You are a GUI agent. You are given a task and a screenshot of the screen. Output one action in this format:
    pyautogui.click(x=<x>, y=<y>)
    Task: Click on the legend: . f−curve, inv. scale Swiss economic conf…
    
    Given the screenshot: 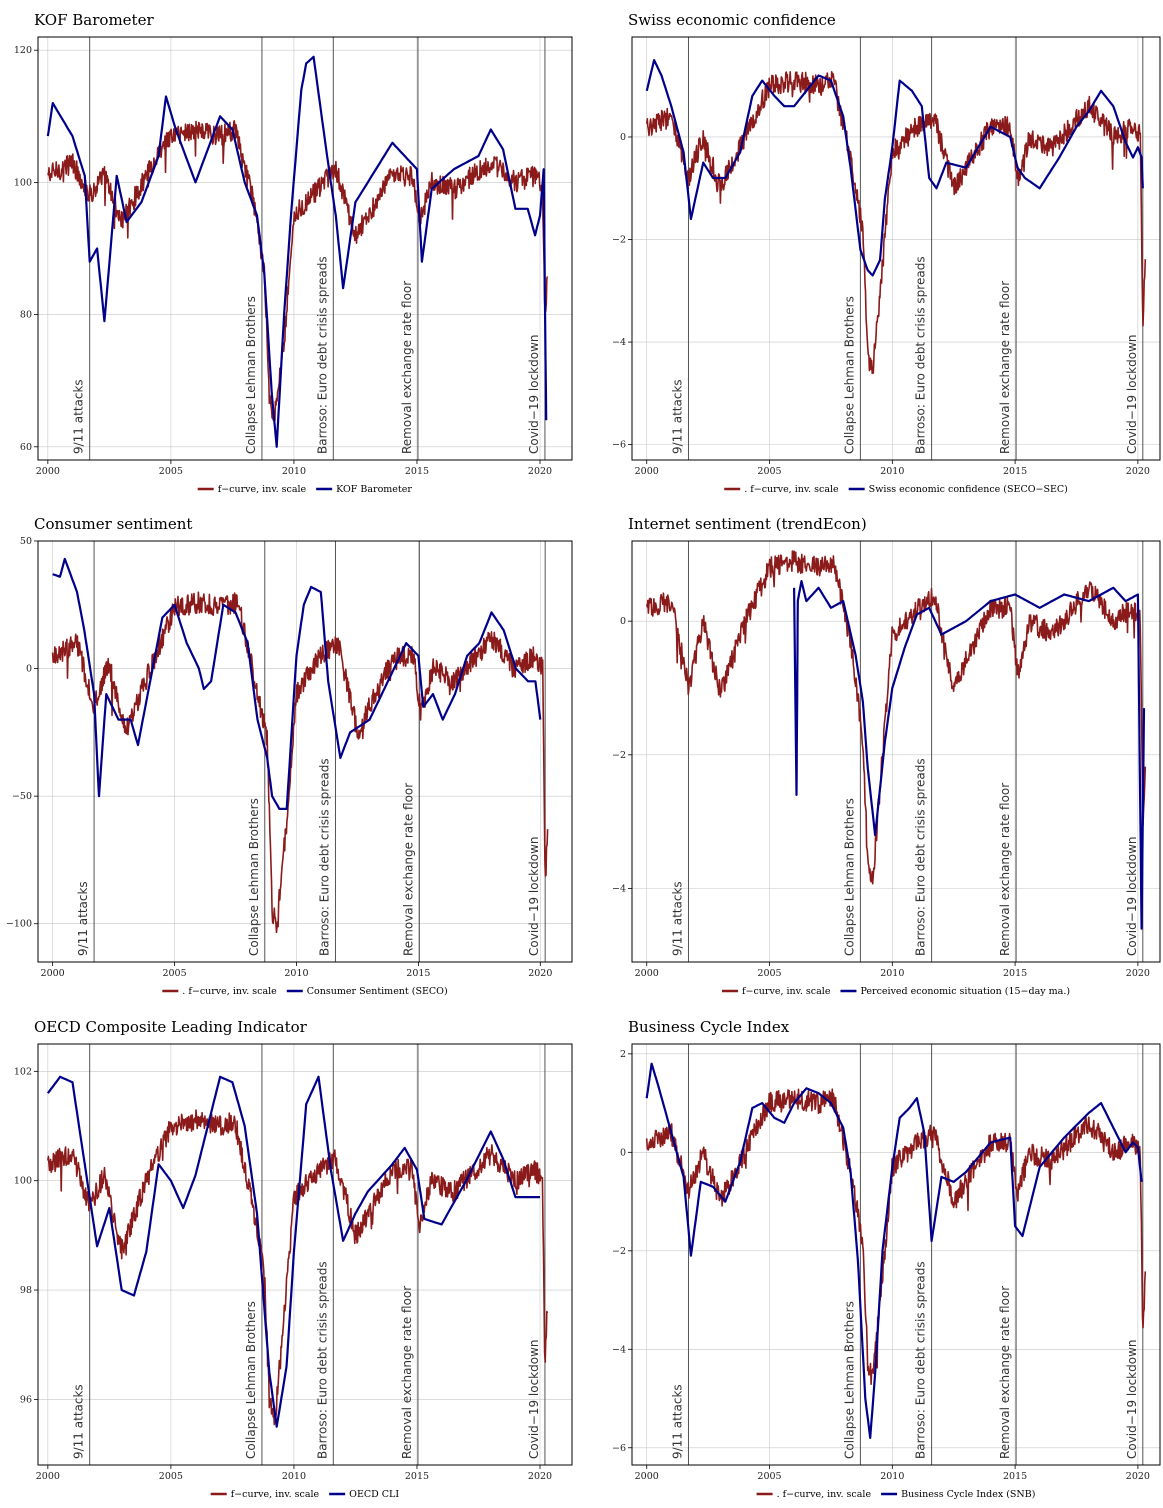 What is the action you would take?
    pyautogui.click(x=896, y=489)
    